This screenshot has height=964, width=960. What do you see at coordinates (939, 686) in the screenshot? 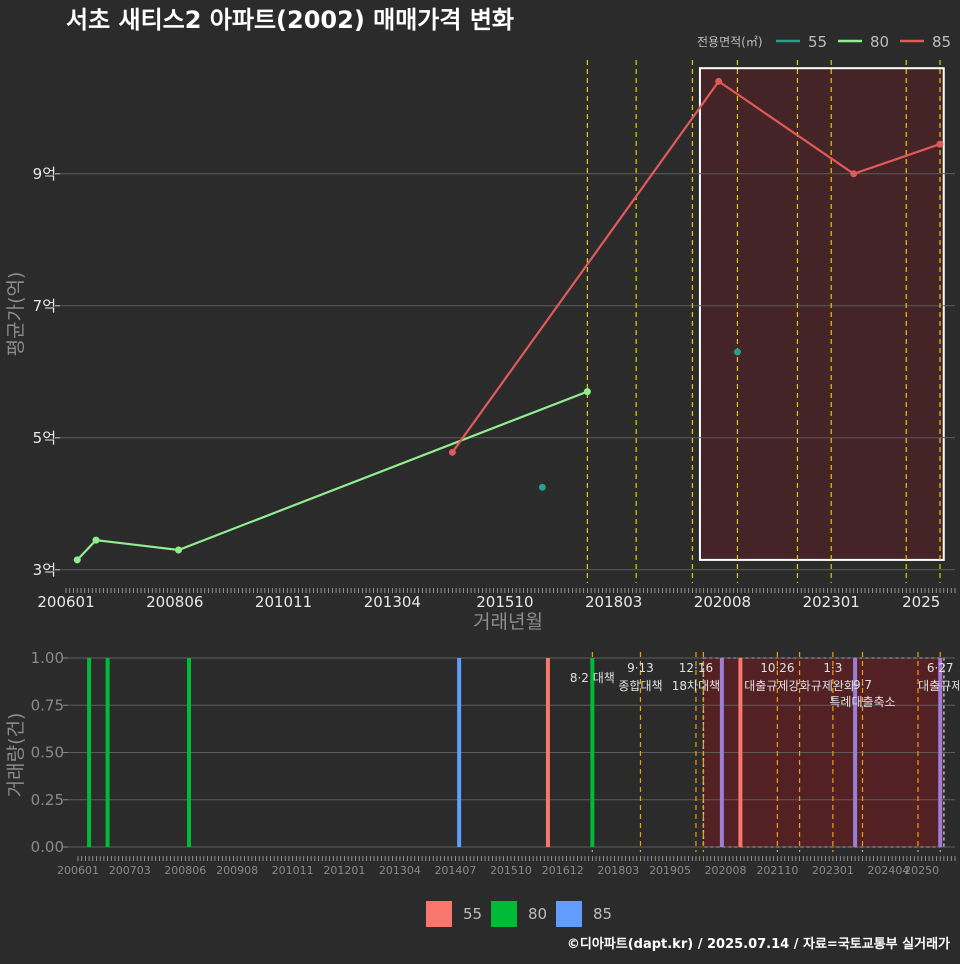
I see `event-label-name: 대출규제` at bounding box center [939, 686].